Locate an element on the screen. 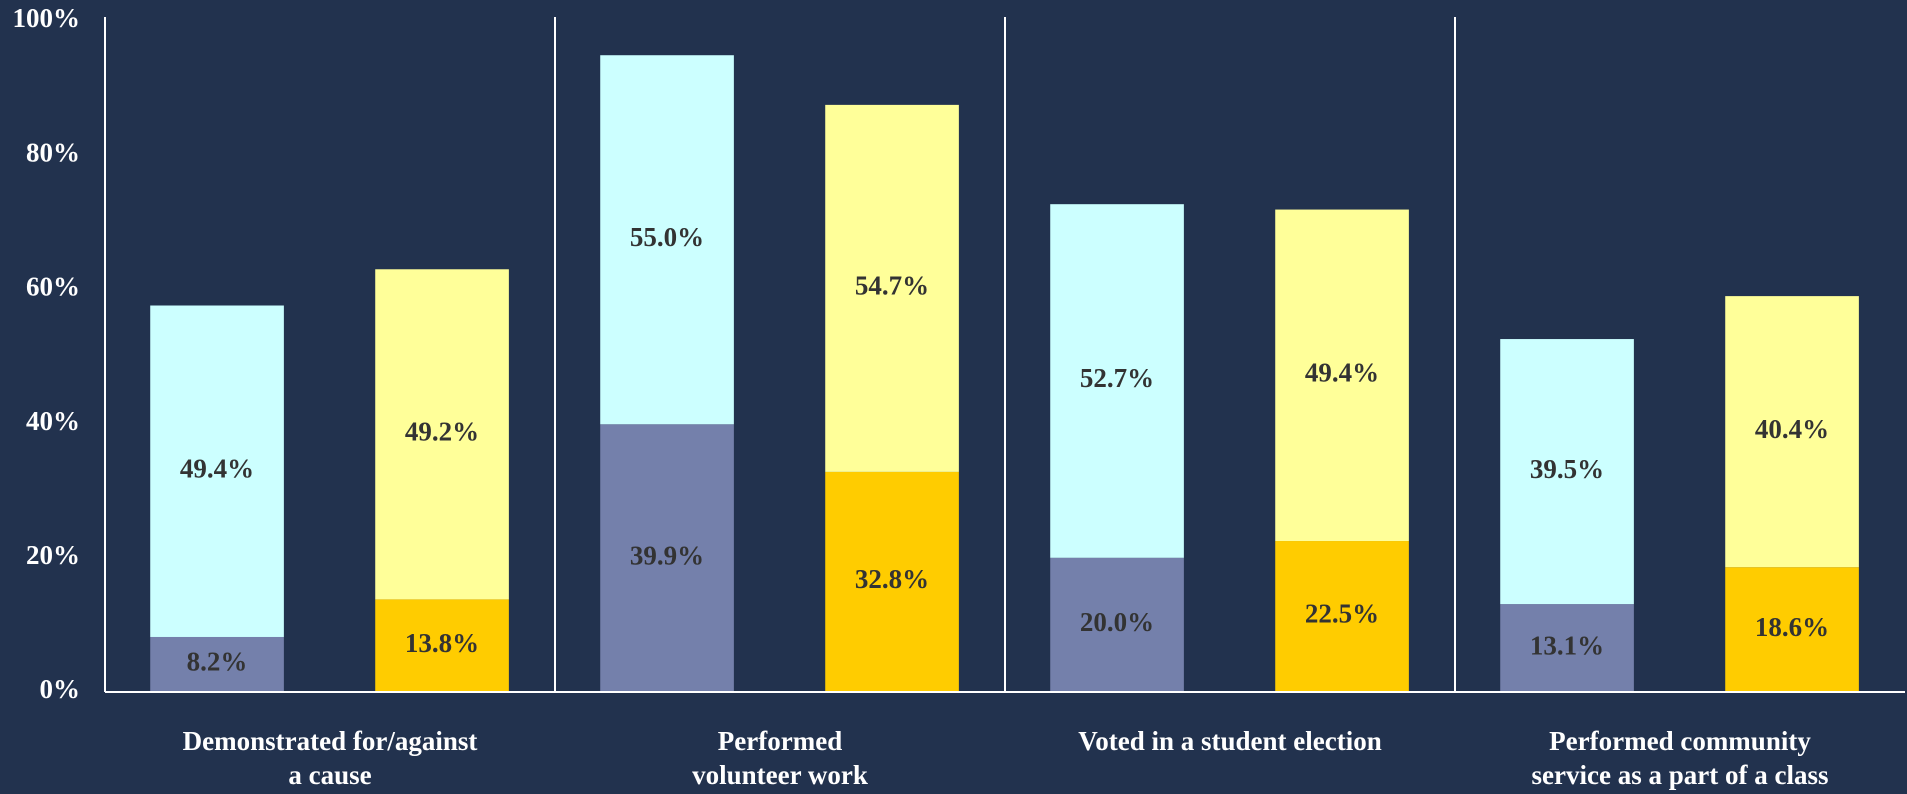 This screenshot has height=794, width=1907. value-label: 22.5% is located at coordinates (1342, 614).